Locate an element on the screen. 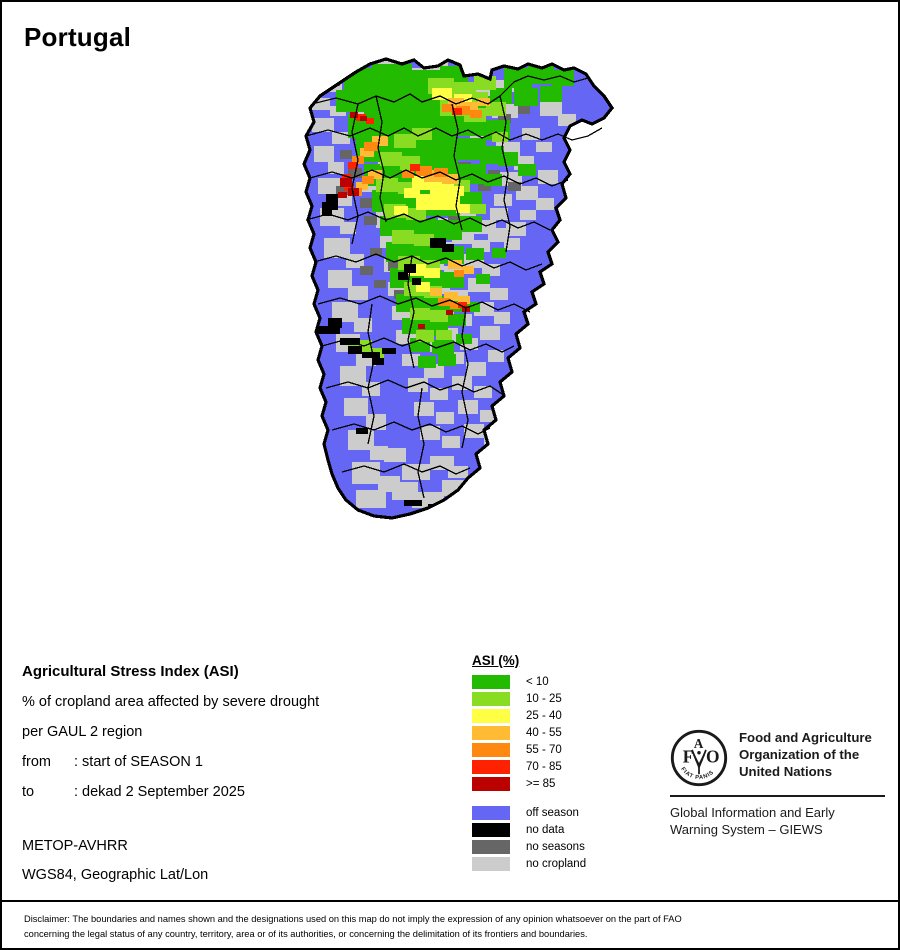 The width and height of the screenshot is (900, 950). legend-title: ASI (%) is located at coordinates (496, 660).